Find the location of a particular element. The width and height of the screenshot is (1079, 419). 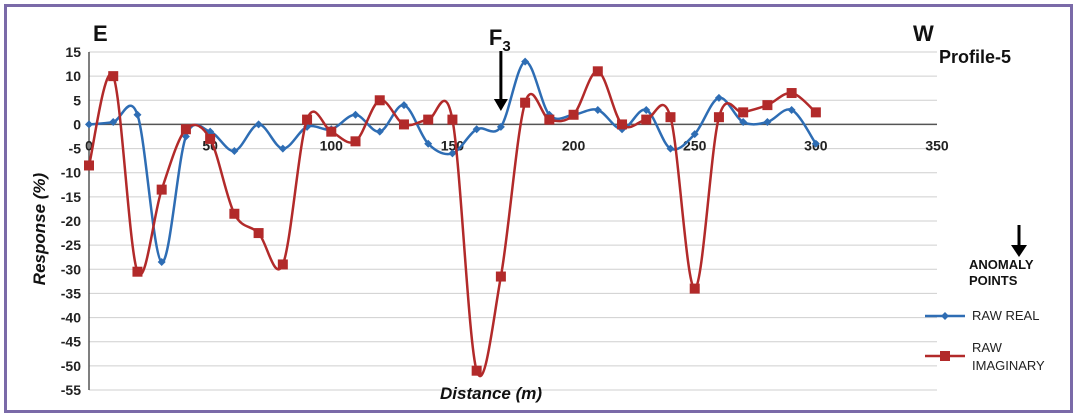

y-axis-ticks: 15 10 5 0 -5 -10 -15 -20 -25 -30 -35 -40 -45 -50 -55 is located at coordinates (71, 221).